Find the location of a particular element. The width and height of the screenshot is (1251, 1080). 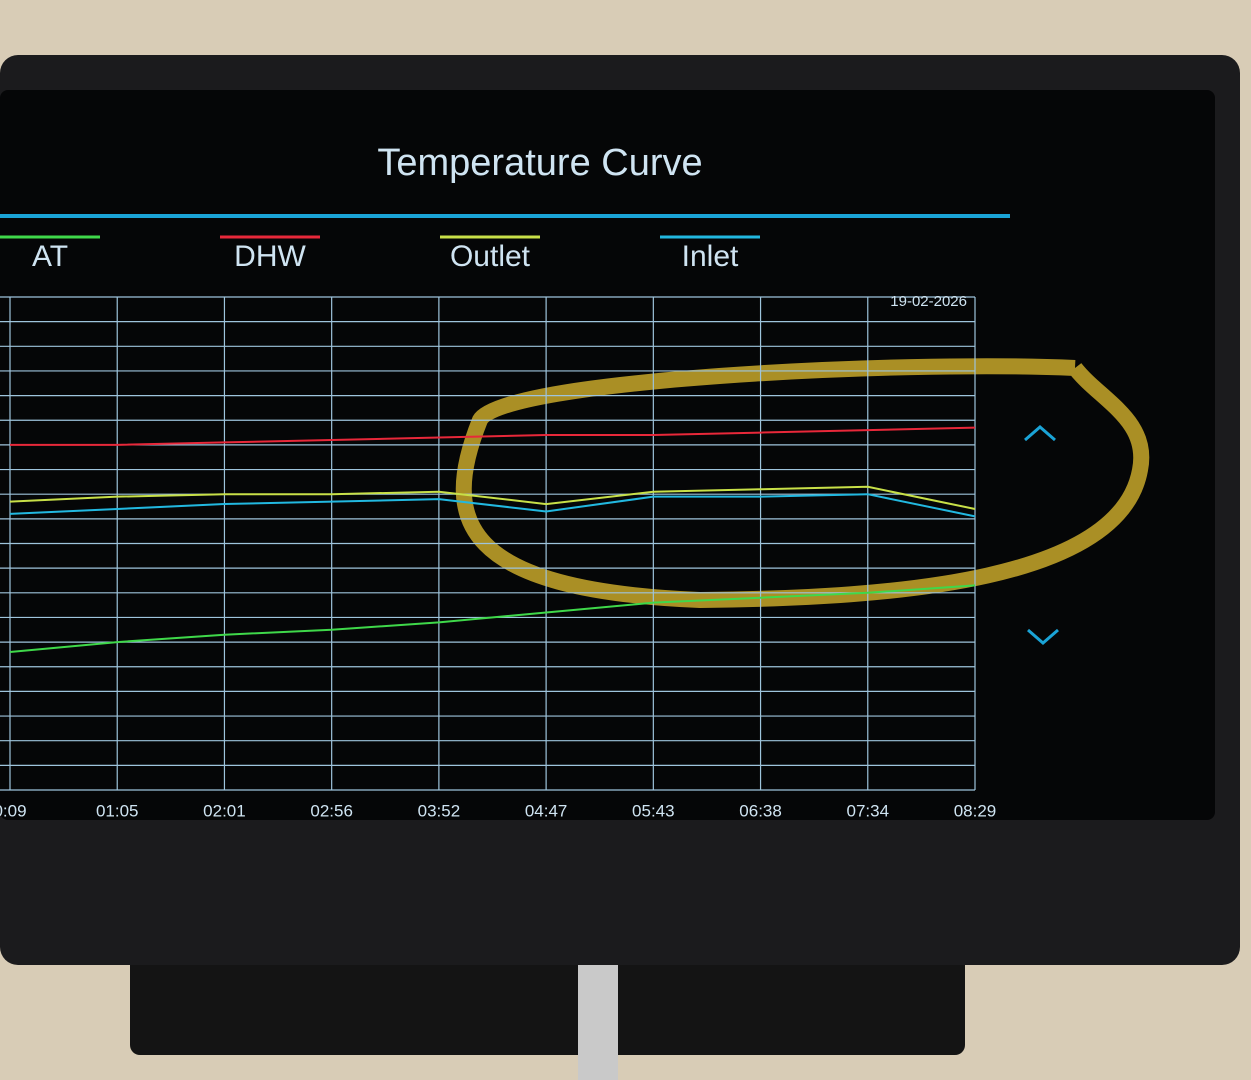

x-tick-label: 07:34 is located at coordinates (868, 810).